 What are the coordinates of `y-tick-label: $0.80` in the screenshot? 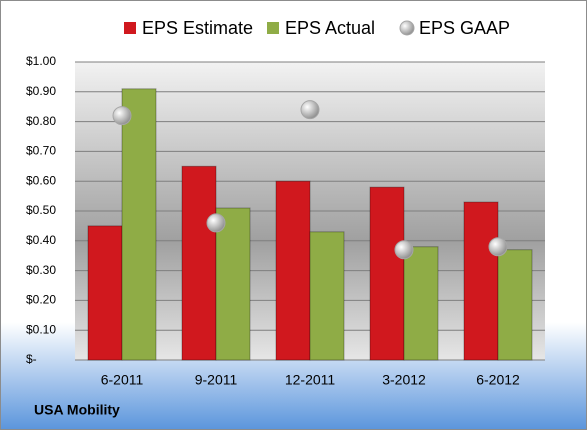 It's located at (41, 121).